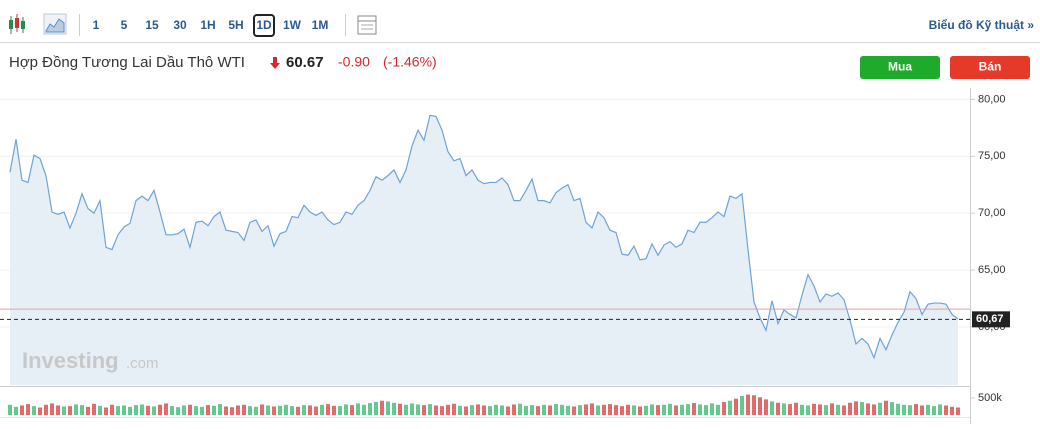 The width and height of the screenshot is (1040, 429). Describe the element at coordinates (354, 62) in the screenshot. I see `price-change: -0.90` at that location.